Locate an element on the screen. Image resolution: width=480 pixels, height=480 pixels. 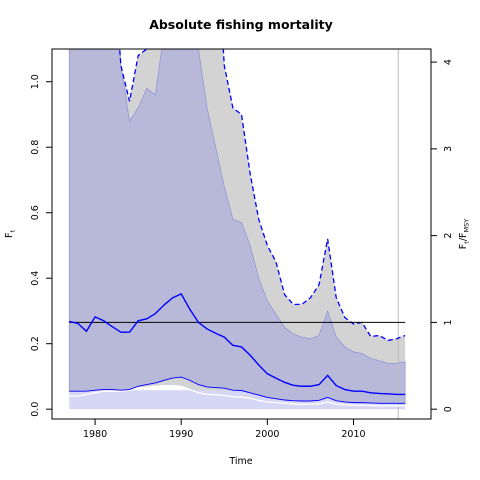
y-right-label-mid: /F is located at coordinates (463, 237).